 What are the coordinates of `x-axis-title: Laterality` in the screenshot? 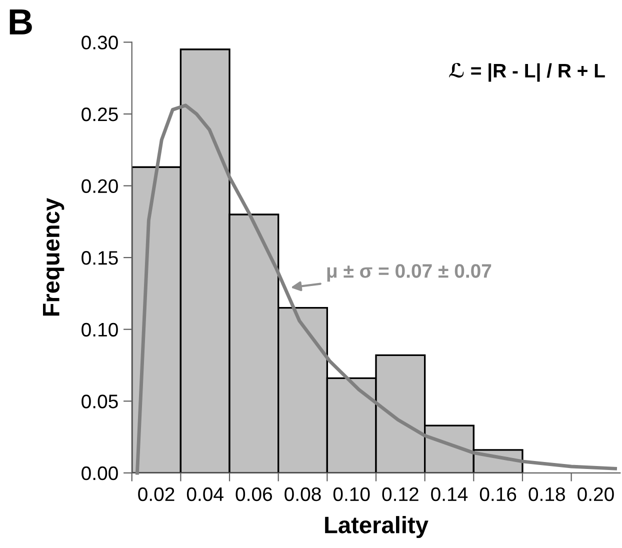 It's located at (376, 527).